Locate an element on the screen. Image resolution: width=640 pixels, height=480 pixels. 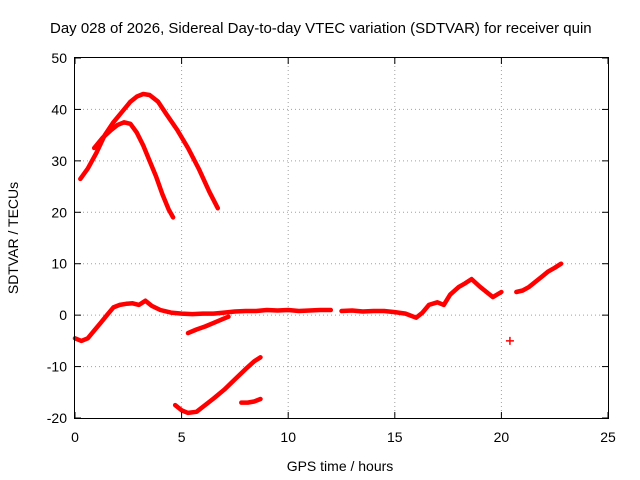
series-arc-small-rise is located at coordinates (208, 325).